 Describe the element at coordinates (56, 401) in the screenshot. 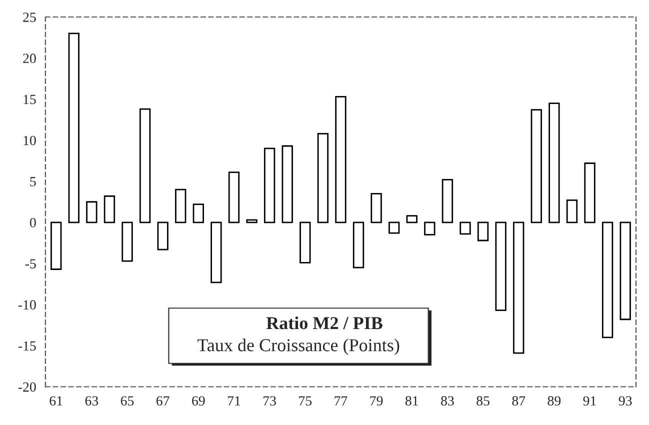

I see `x-tick-label: 61` at that location.